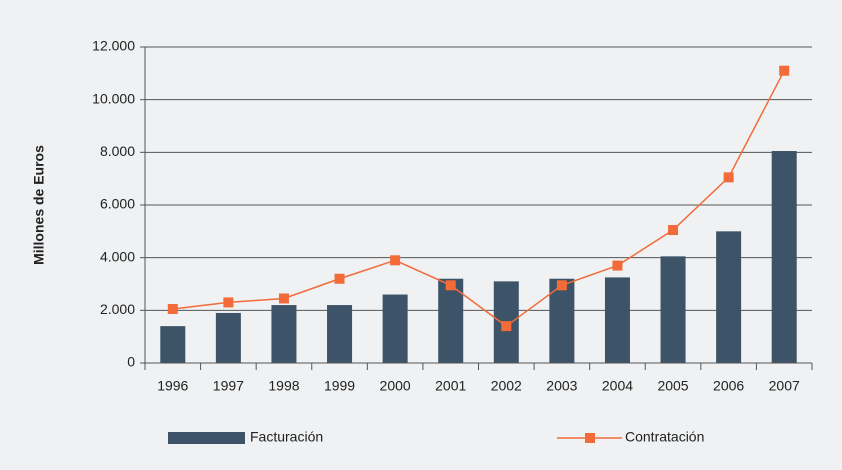  I want to click on x-tick-label: 2002, so click(506, 386).